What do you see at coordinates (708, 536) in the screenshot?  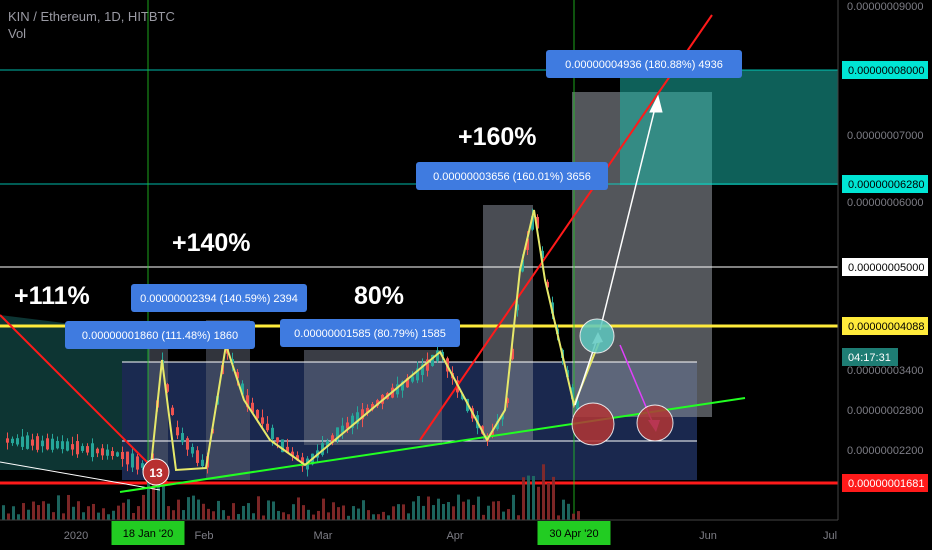 I see `time-tick: Jun` at bounding box center [708, 536].